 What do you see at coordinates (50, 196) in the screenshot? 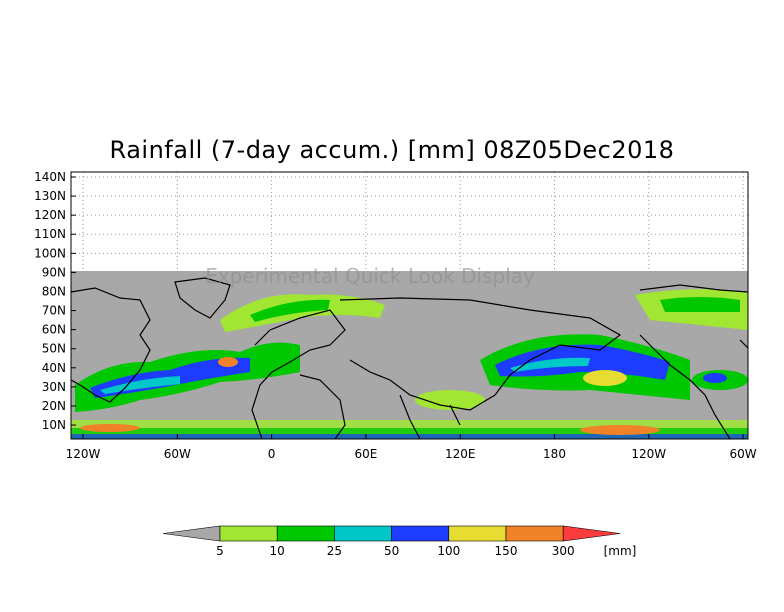
I see `lat-tick-label: 130N` at bounding box center [50, 196].